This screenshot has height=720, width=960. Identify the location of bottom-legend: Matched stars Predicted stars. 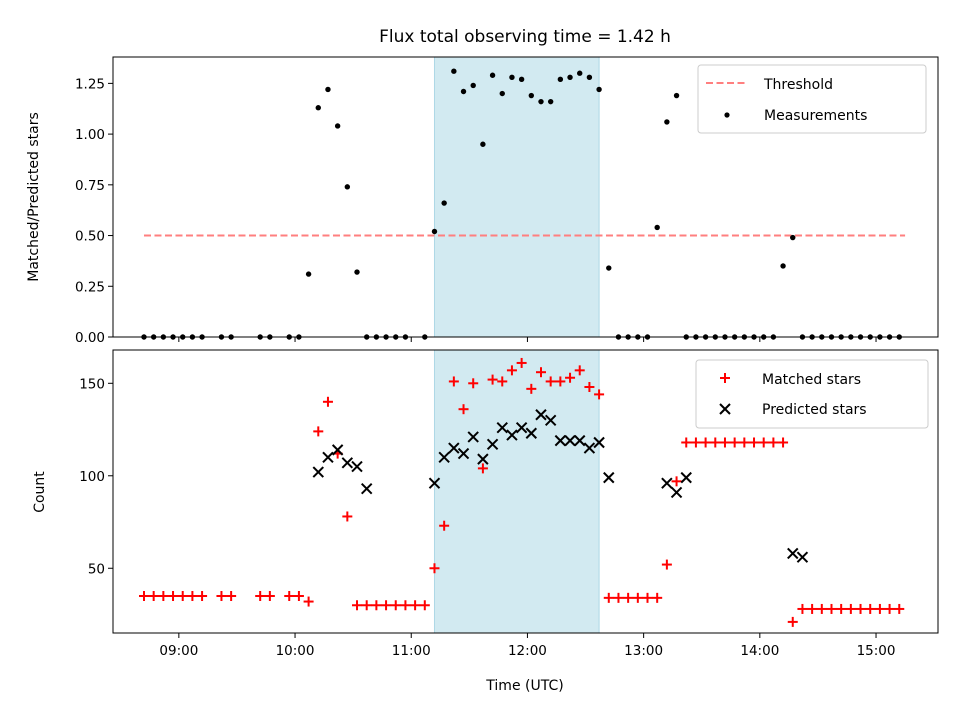
(812, 394).